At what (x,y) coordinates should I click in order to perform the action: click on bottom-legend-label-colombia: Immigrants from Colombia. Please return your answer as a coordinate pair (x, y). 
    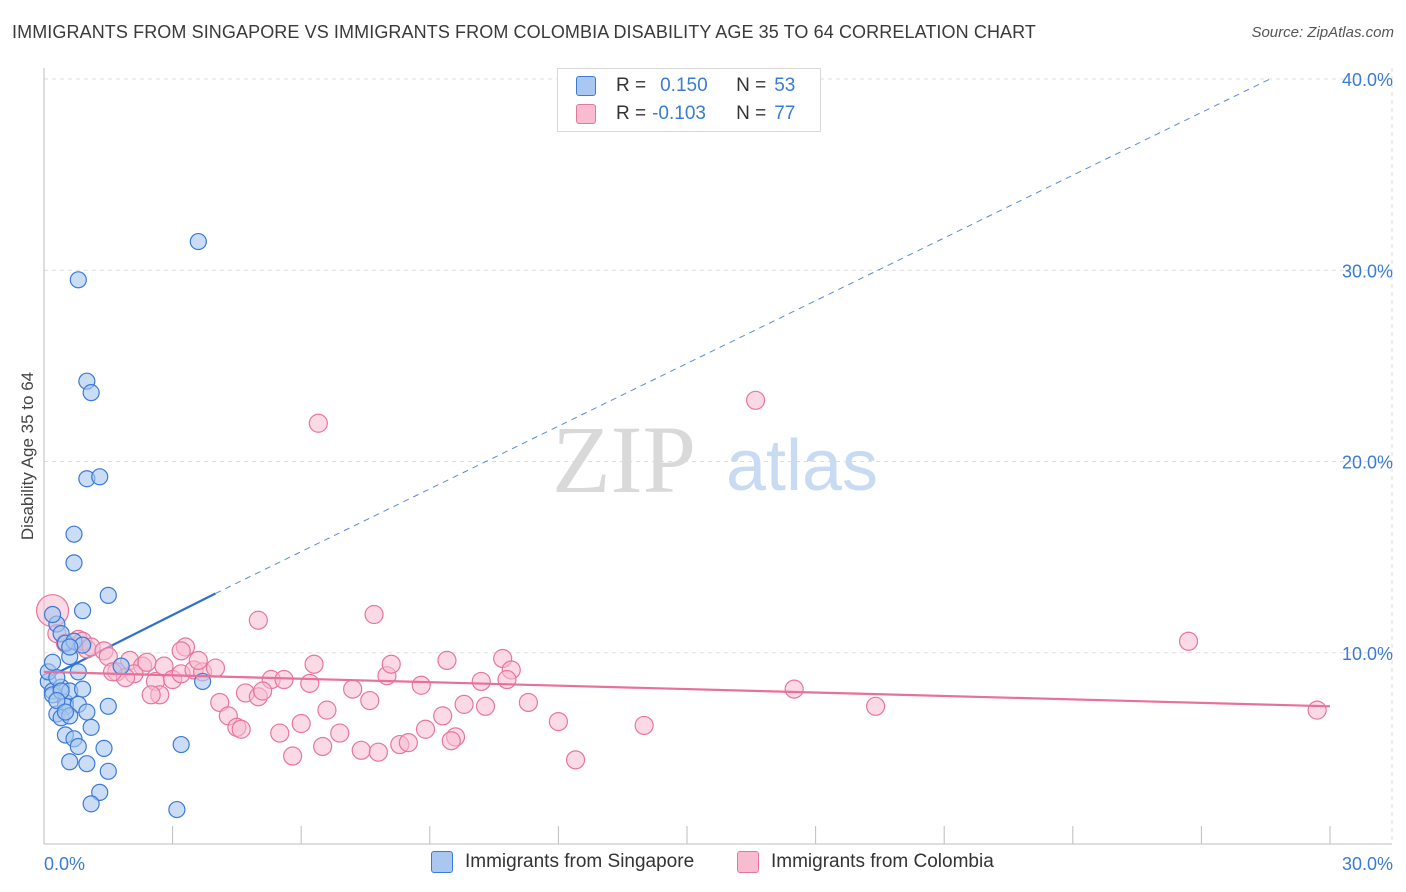
    Looking at the image, I should click on (882, 861).